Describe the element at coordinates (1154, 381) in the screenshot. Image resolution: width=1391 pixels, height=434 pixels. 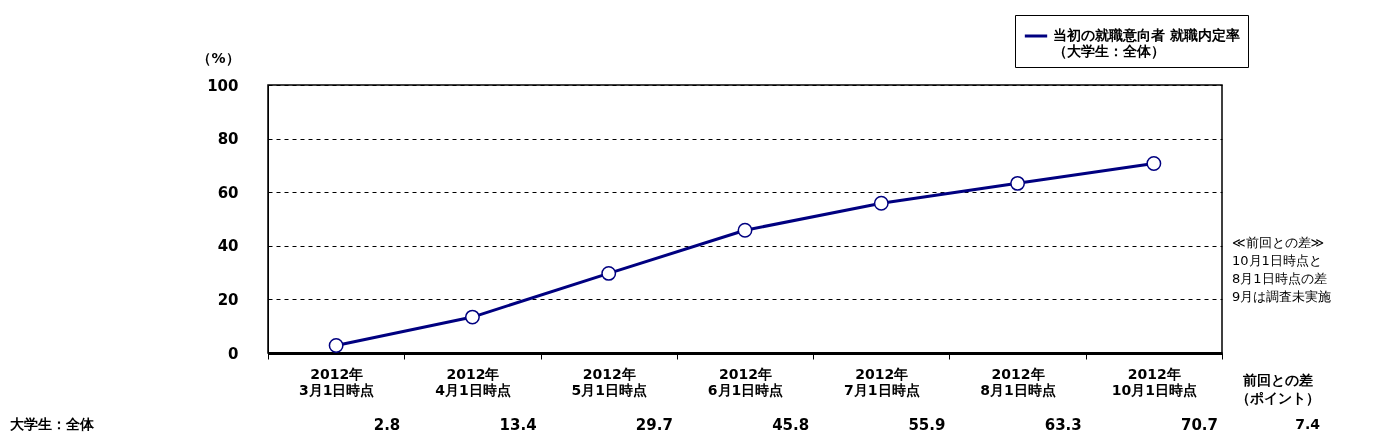
I see `x-tick-label: 2012年 10月1日時点` at that location.